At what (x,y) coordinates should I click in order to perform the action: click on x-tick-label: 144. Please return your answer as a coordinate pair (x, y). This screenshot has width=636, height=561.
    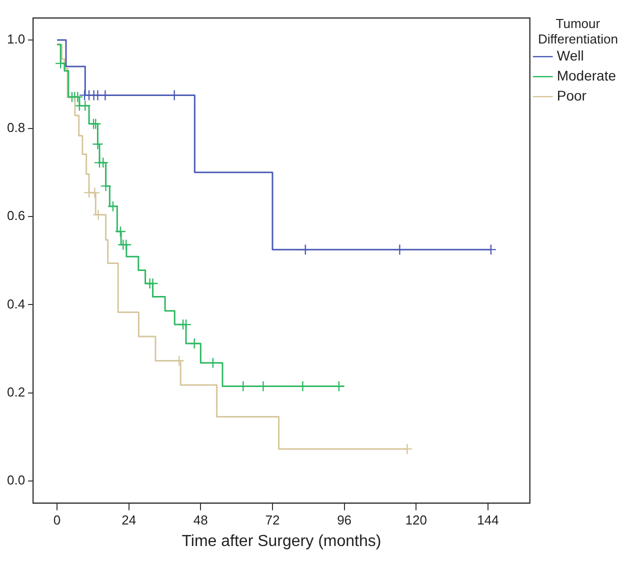
    Looking at the image, I should click on (488, 520).